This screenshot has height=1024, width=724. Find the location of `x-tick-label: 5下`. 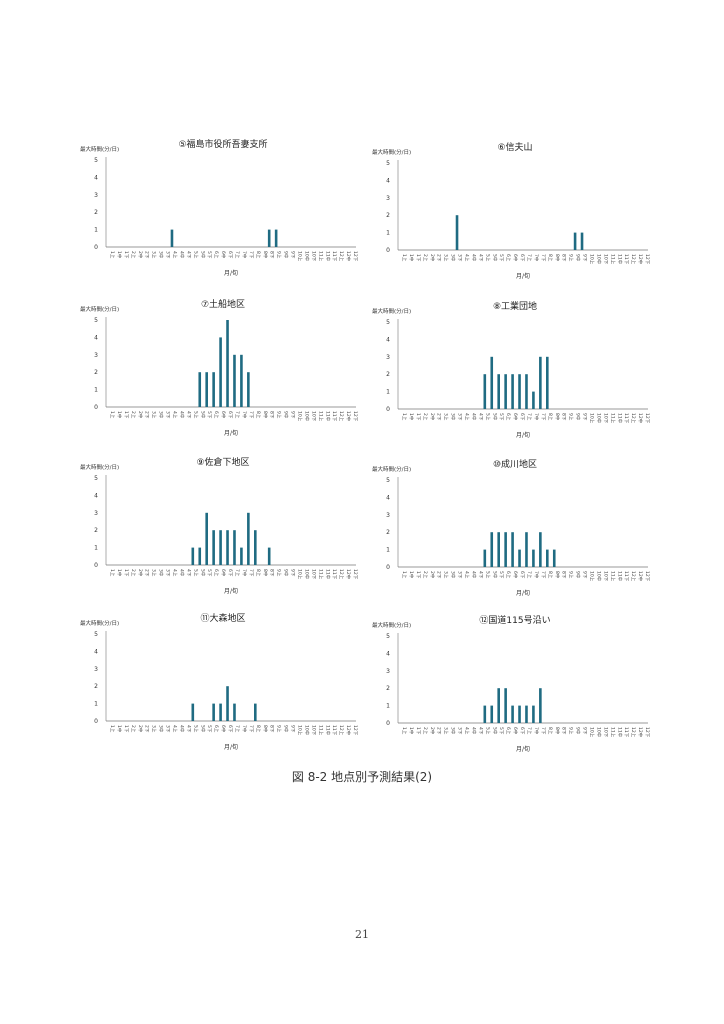

x-tick-label: 5下 is located at coordinates (209, 415).